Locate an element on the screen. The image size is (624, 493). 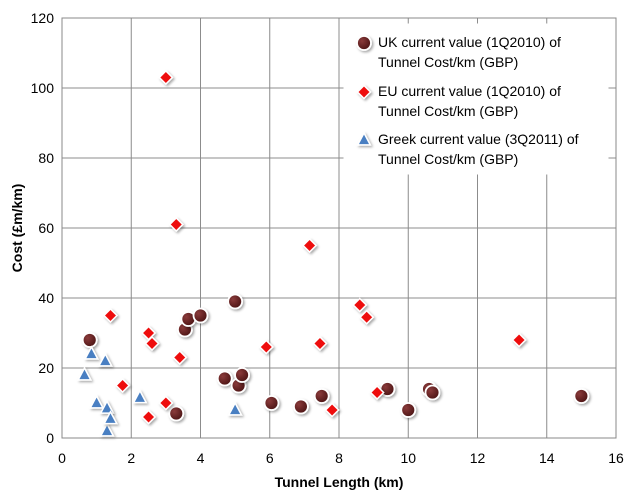
legend-label: EU current value (1Q2010) of is located at coordinates (469, 91).